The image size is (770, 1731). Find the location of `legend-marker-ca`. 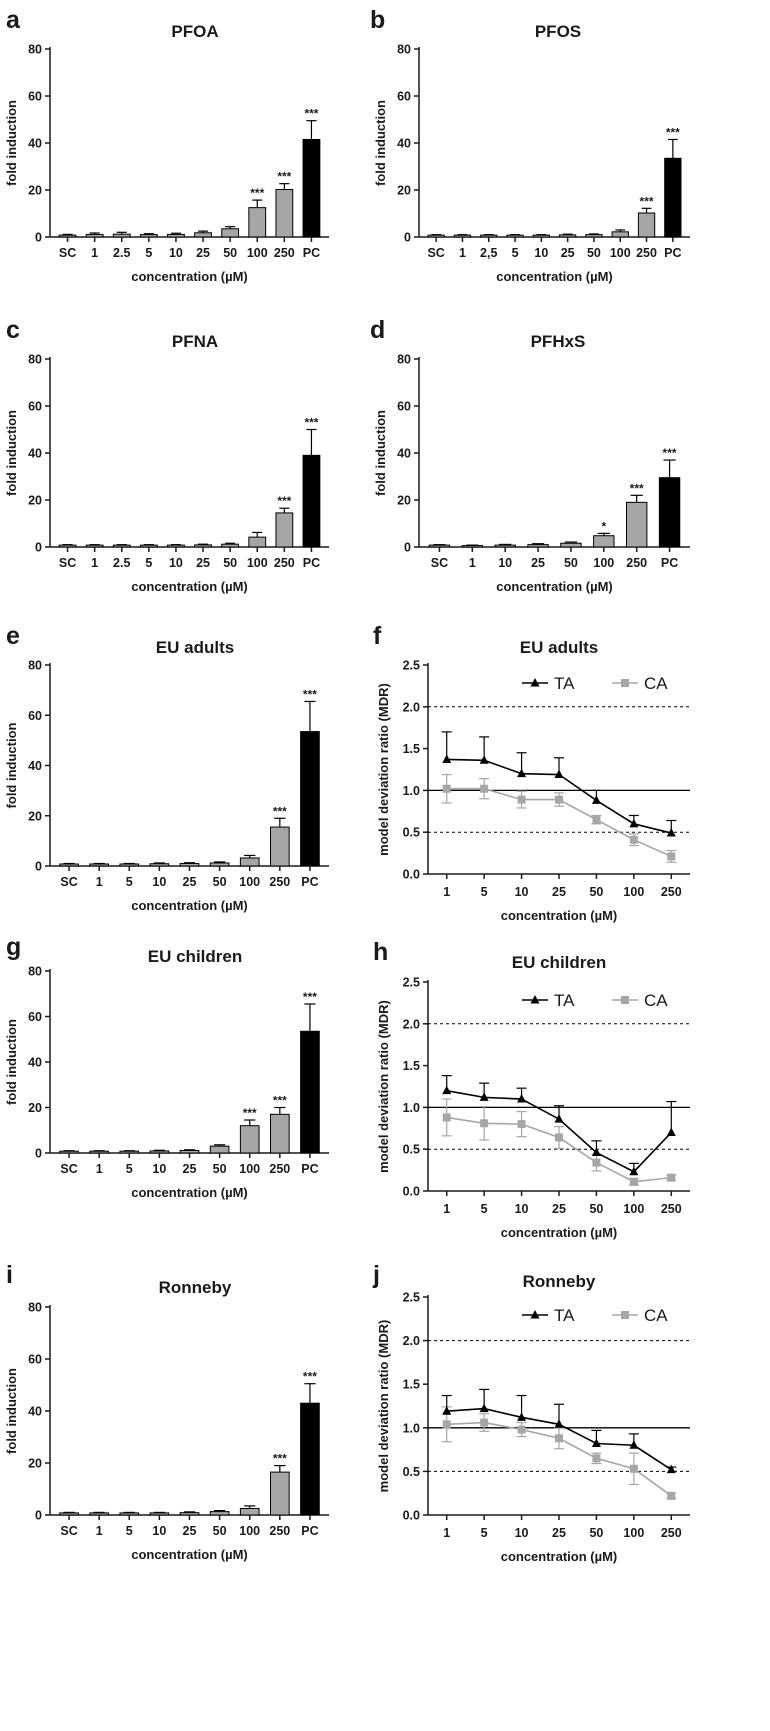

legend-marker-ca is located at coordinates (625, 1000).